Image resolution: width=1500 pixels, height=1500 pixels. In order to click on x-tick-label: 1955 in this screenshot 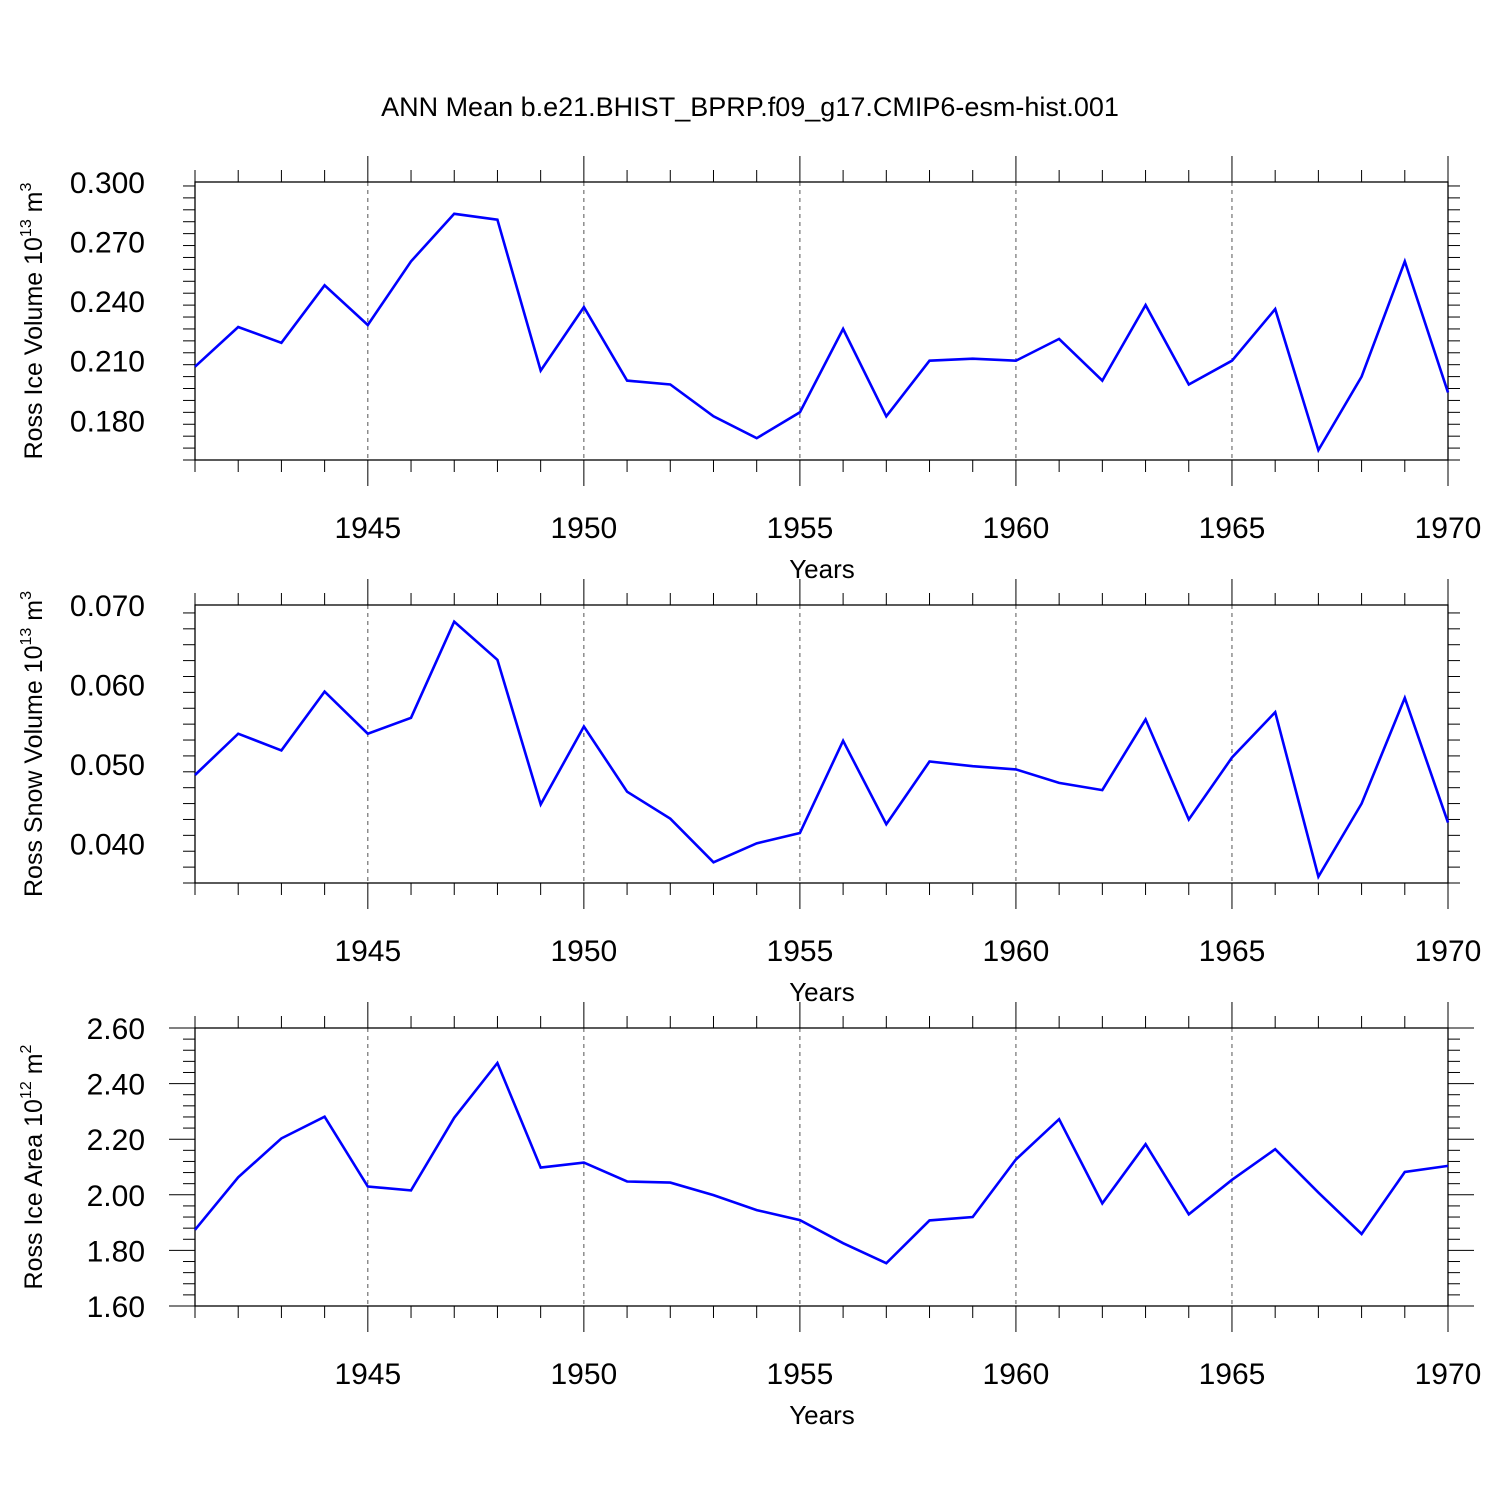, I will do `click(800, 951)`.